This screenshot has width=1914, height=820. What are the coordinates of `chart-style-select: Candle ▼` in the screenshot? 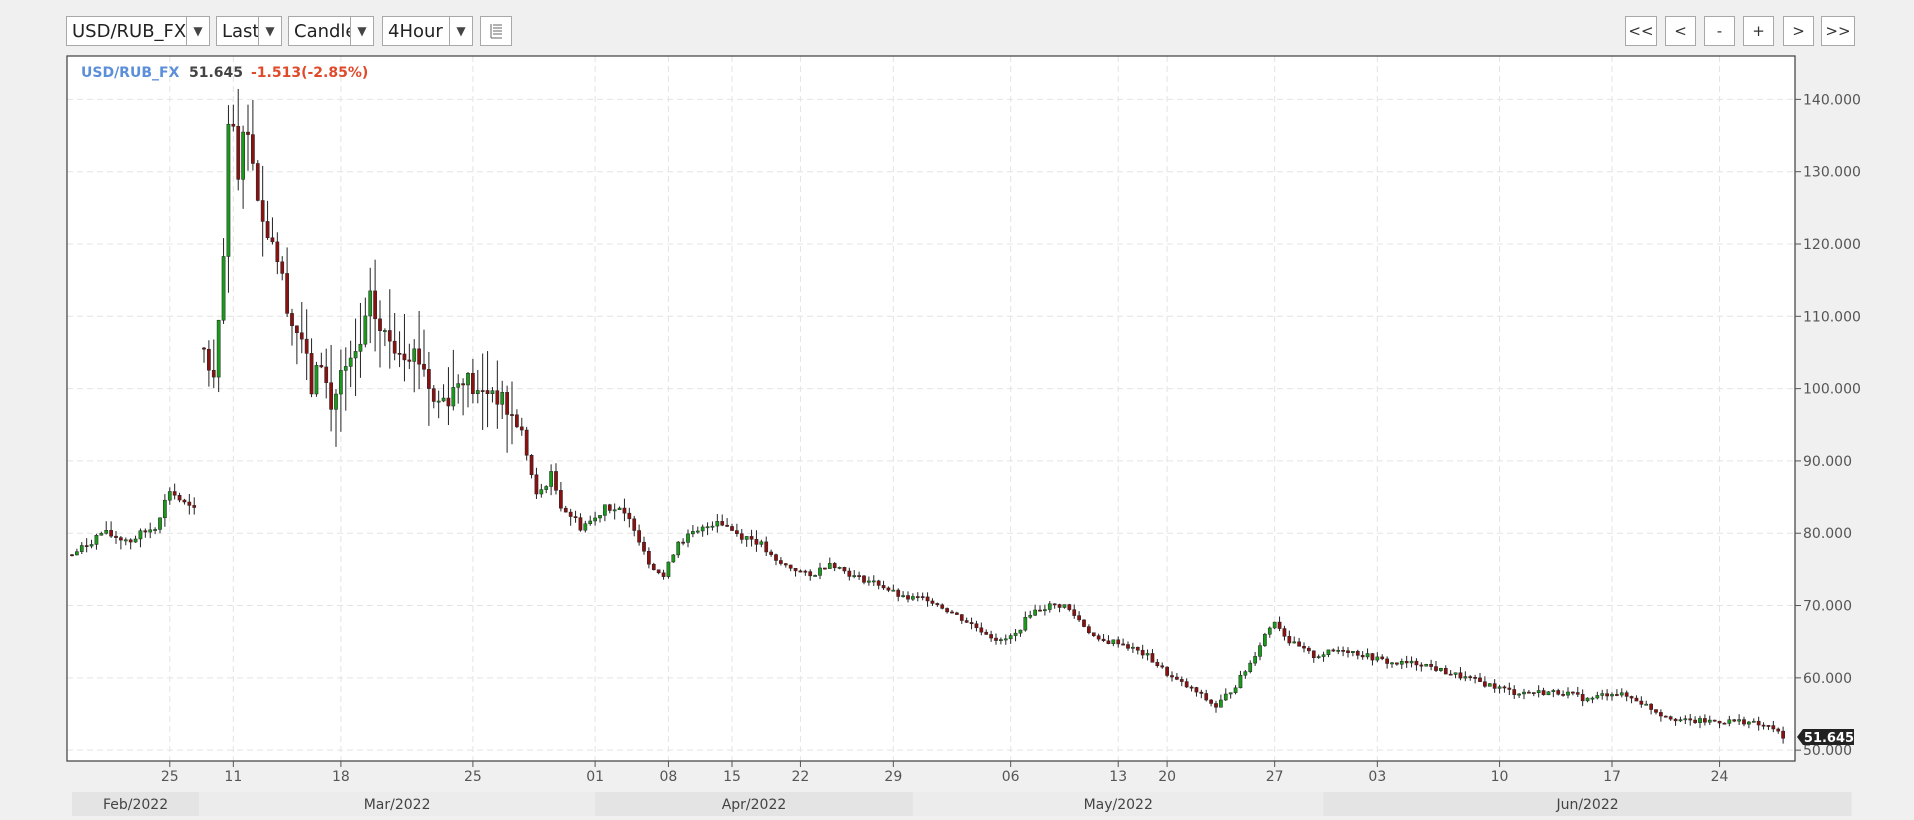 It's located at (331, 31).